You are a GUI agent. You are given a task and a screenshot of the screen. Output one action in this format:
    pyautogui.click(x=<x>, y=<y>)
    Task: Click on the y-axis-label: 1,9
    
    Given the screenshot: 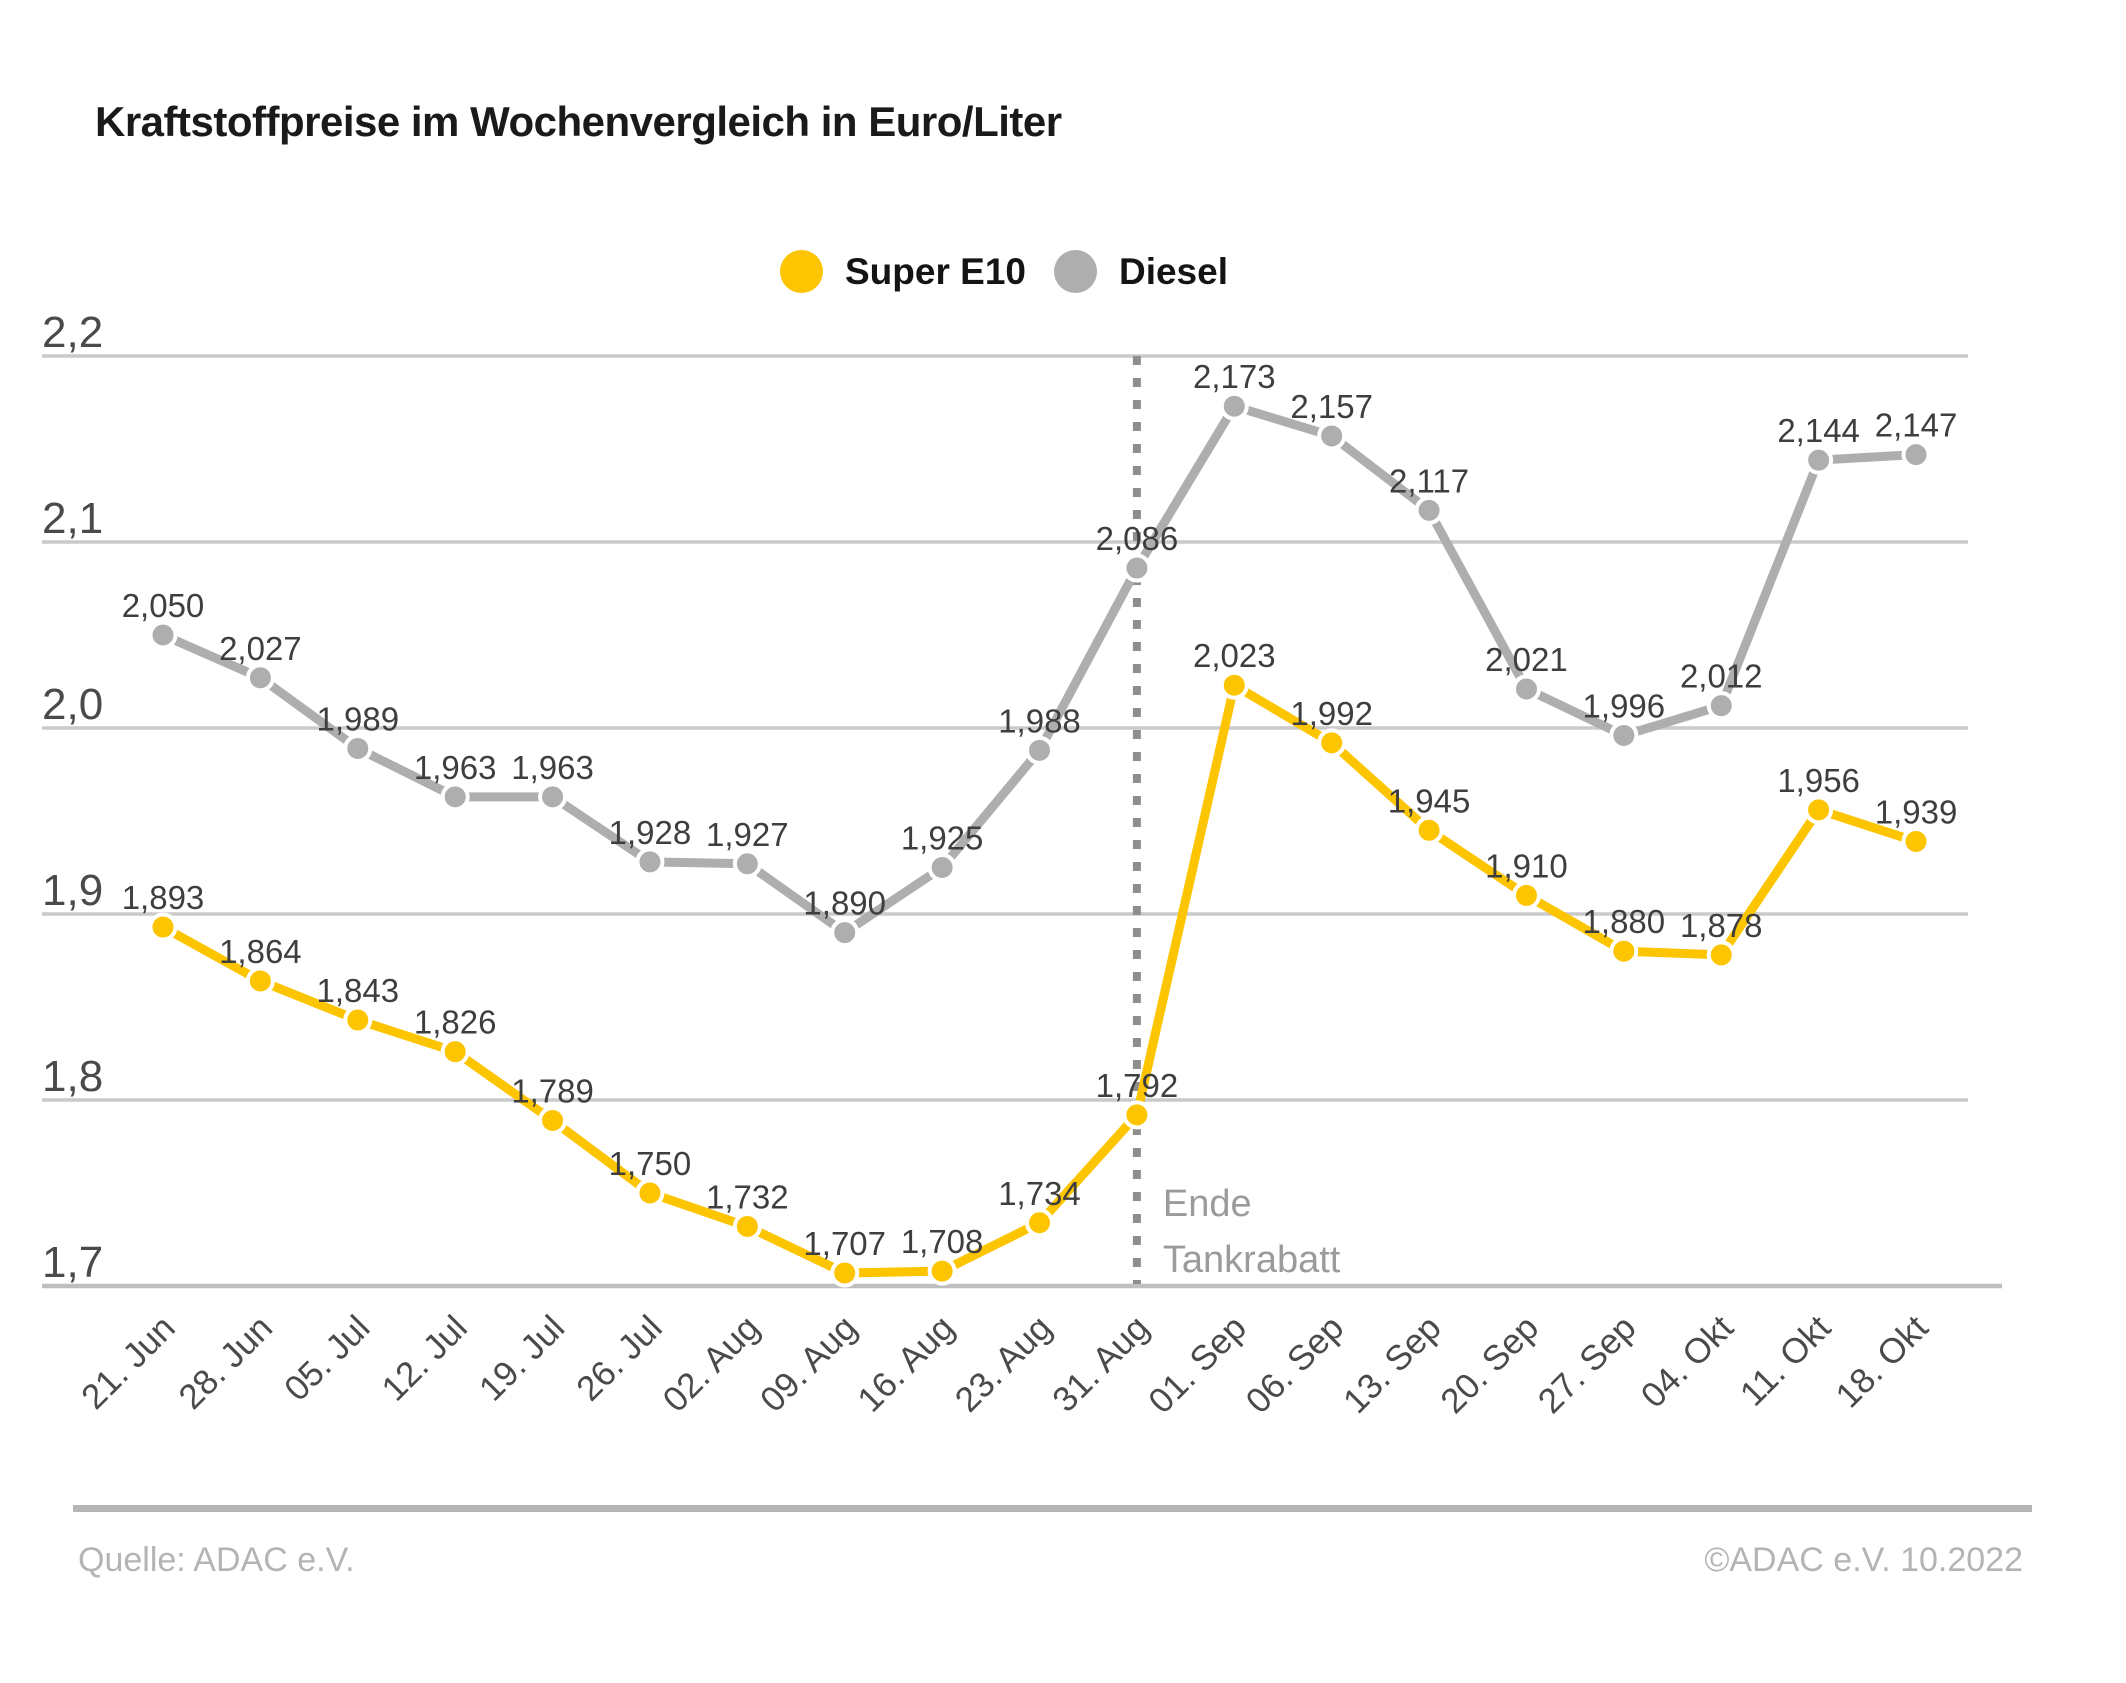 What is the action you would take?
    pyautogui.click(x=72, y=890)
    